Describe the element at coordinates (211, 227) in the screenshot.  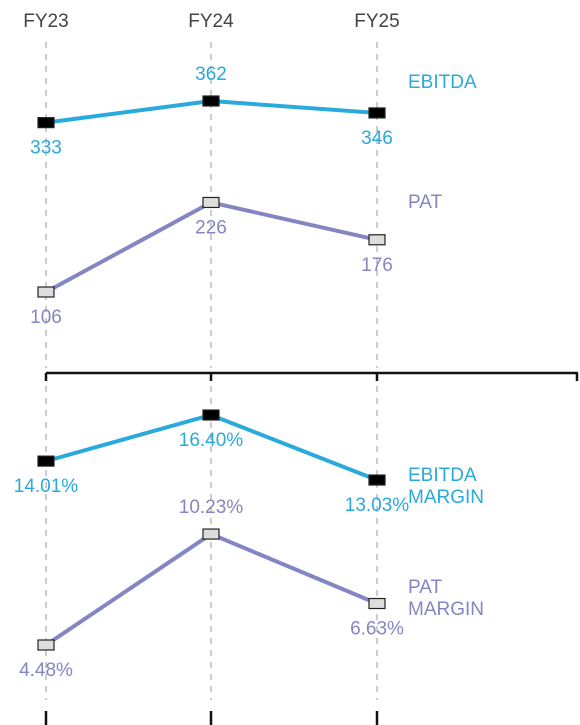
I see `data-label: 226` at that location.